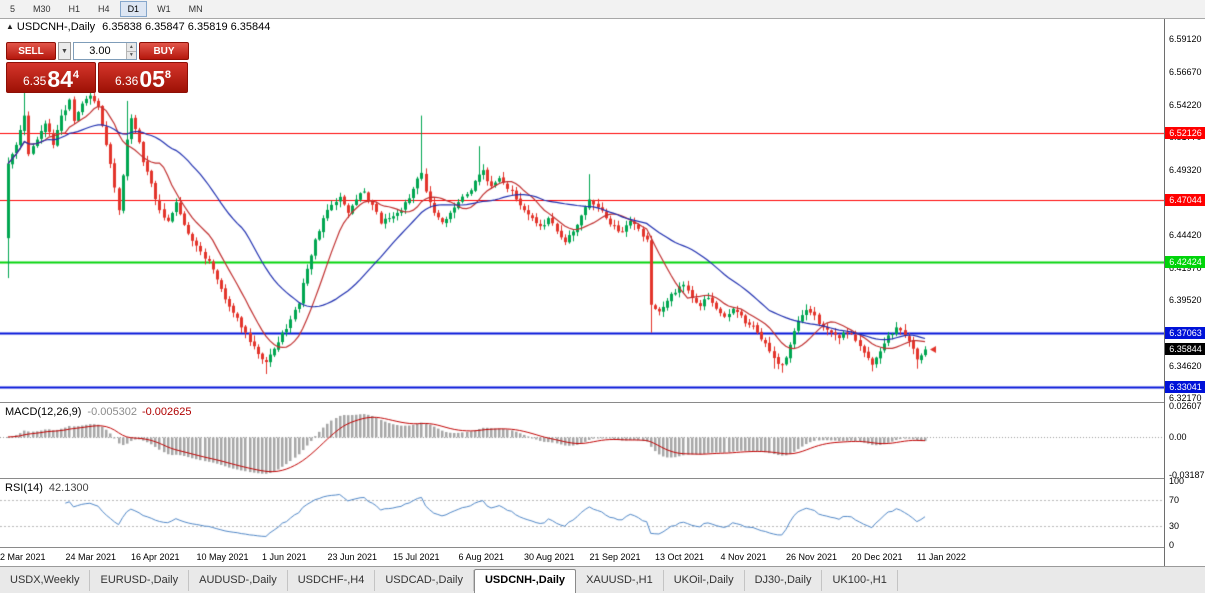 Image resolution: width=1205 pixels, height=593 pixels. Describe the element at coordinates (10, 26) in the screenshot. I see `one-click-collapse-icon: ▲` at that location.